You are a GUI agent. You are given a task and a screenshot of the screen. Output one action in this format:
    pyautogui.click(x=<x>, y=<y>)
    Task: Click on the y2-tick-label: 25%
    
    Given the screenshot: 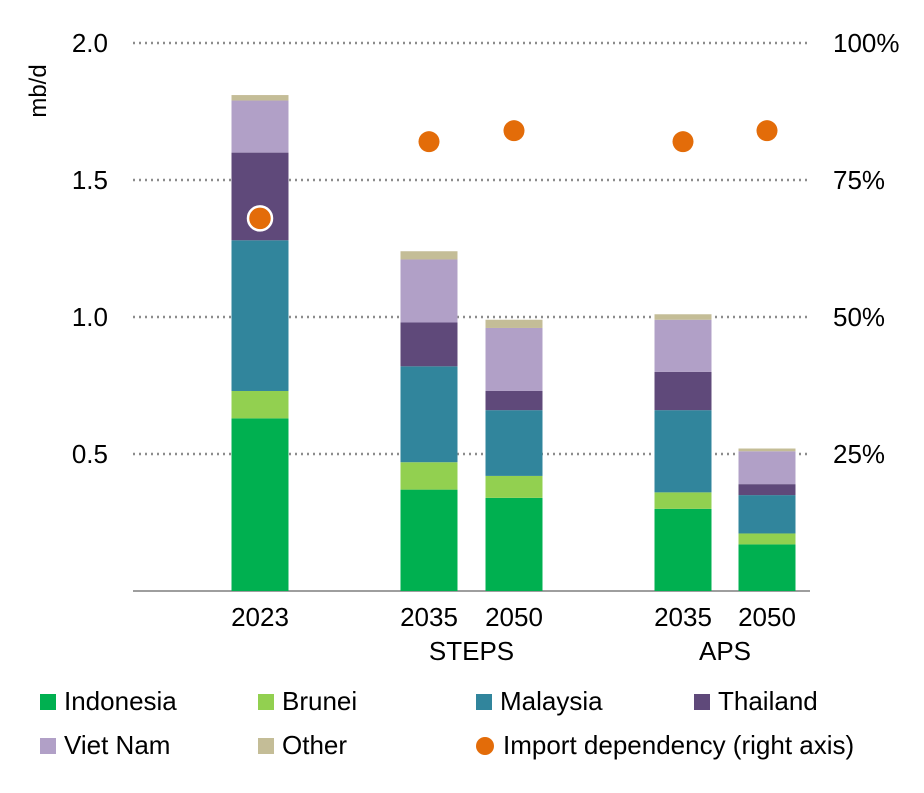 What is the action you would take?
    pyautogui.click(x=859, y=454)
    